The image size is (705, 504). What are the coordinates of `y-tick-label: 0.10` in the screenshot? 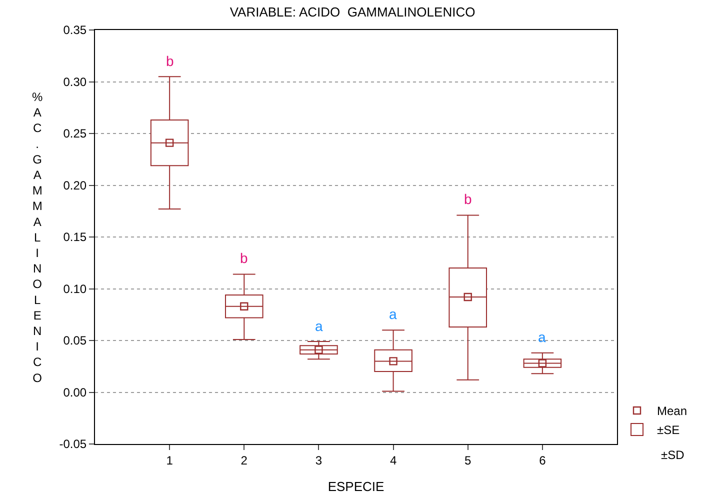 It's located at (75, 289).